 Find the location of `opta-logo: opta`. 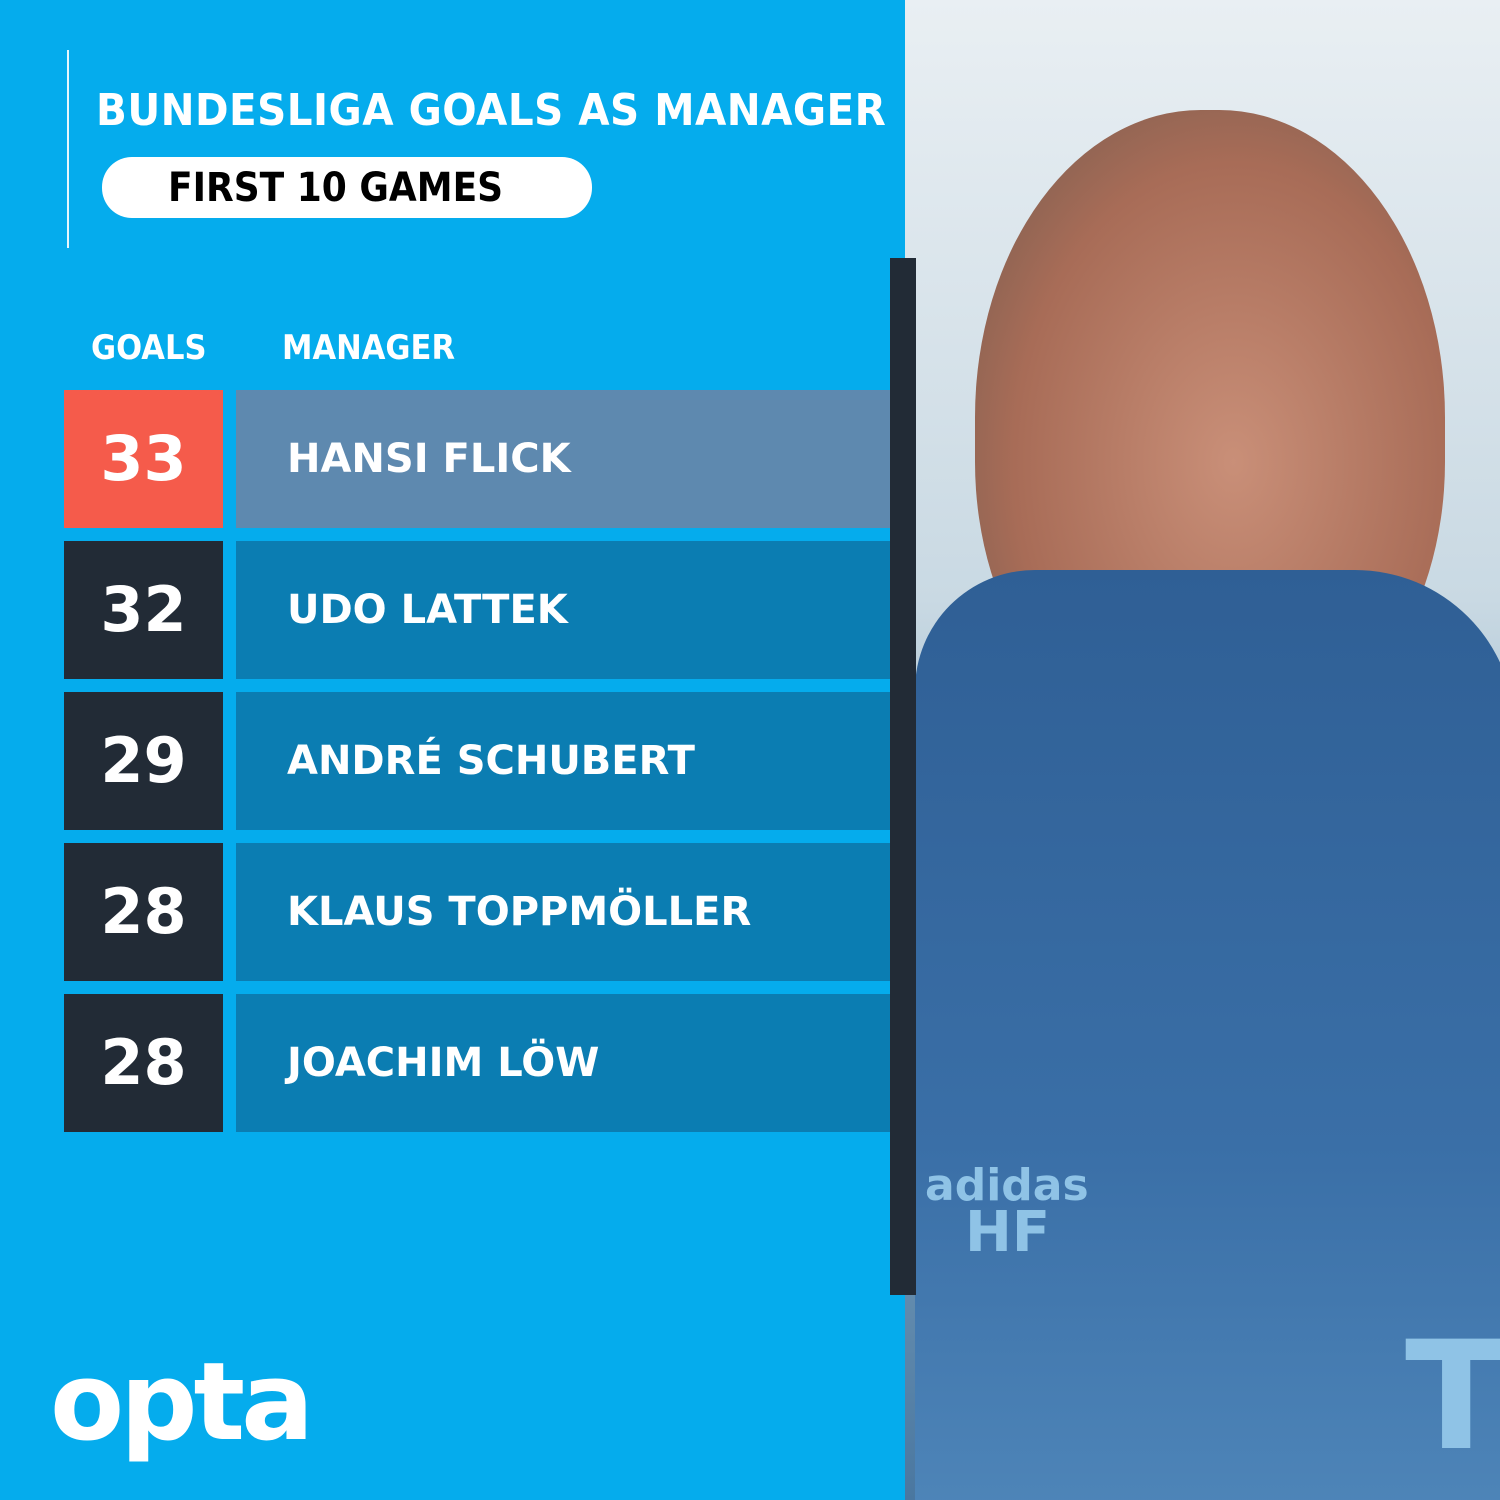

opta-logo: opta is located at coordinates (182, 1402).